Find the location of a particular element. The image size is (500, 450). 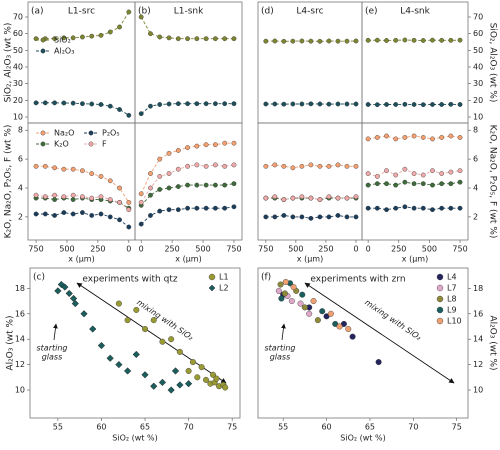

legend-label: L9 is located at coordinates (452, 310).